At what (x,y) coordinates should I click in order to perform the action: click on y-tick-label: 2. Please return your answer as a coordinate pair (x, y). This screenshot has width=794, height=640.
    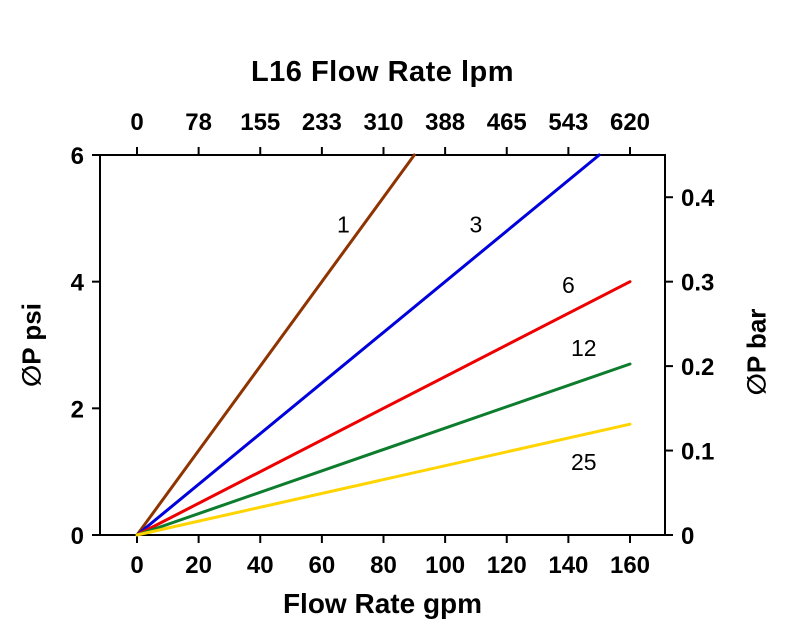
    Looking at the image, I should click on (77, 409).